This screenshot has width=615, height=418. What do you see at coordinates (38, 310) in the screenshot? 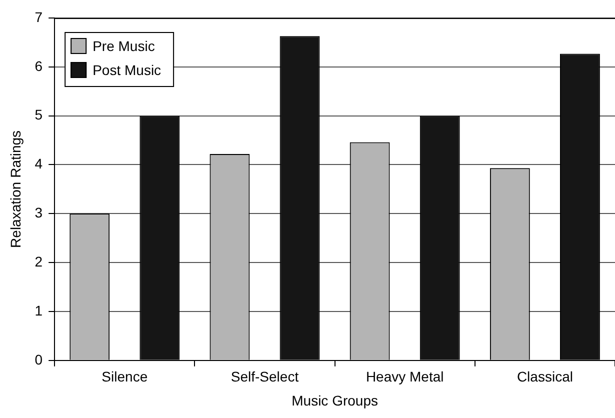
I see `y-tick-label: 1` at bounding box center [38, 310].